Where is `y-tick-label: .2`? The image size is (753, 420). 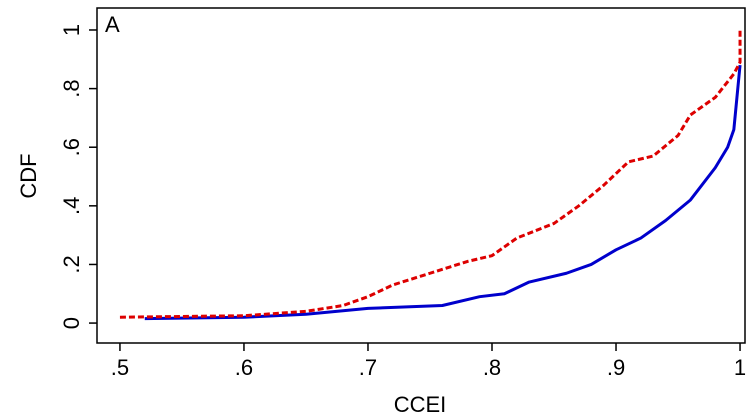
y-tick-label: .2 is located at coordinates (71, 264).